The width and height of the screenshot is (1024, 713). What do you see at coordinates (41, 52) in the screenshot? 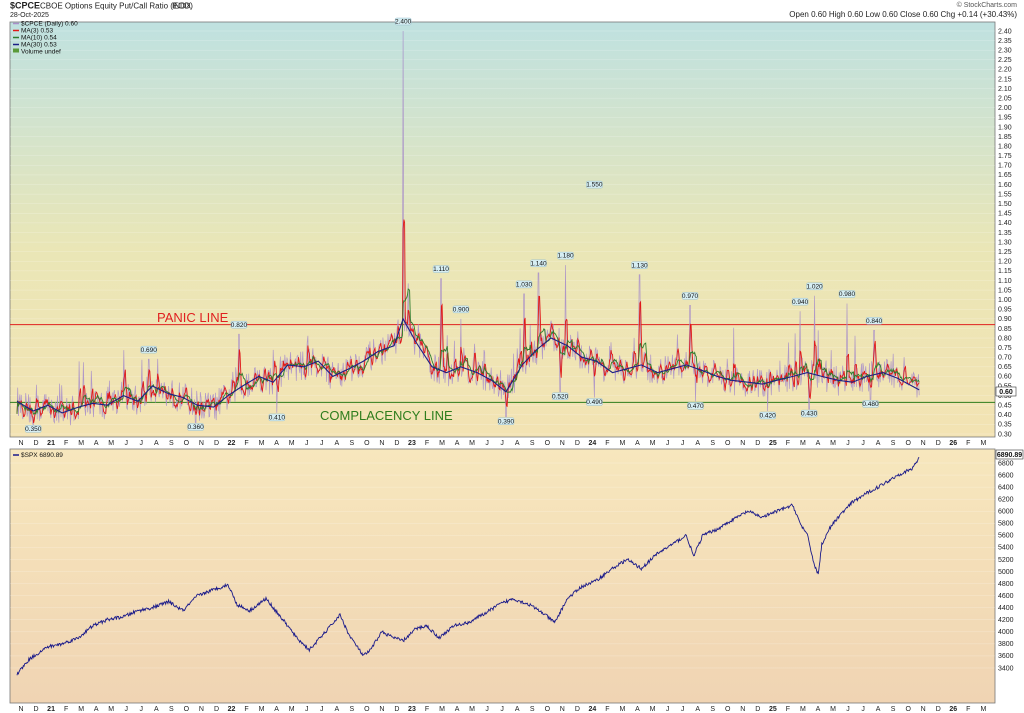
I see `legend-volume: Volume undef` at bounding box center [41, 52].